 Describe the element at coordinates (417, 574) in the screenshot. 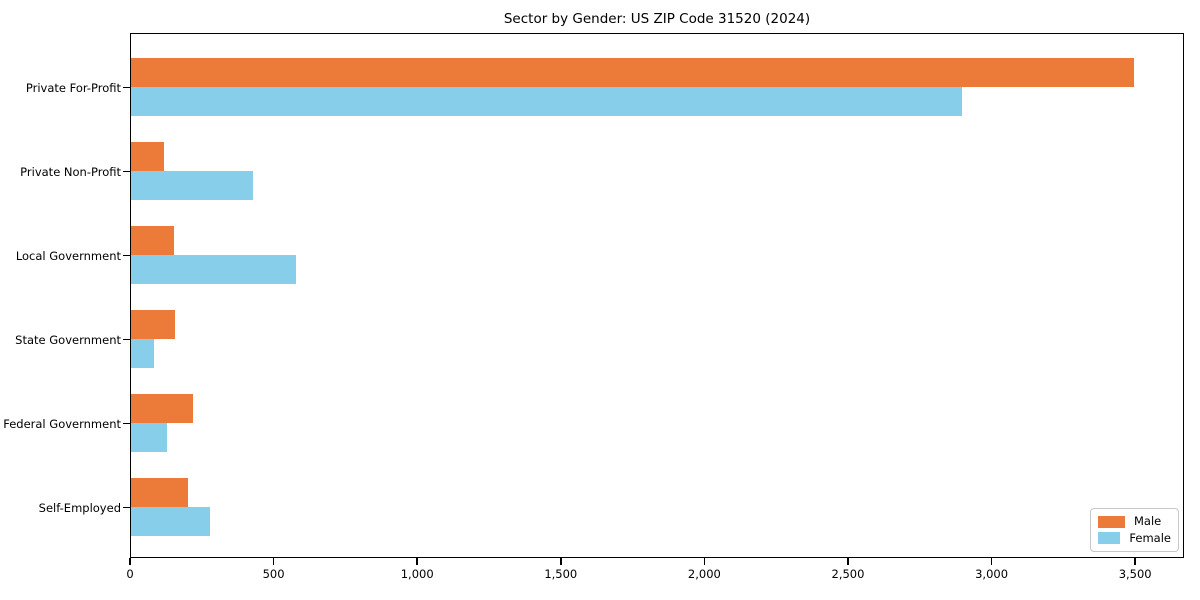

I see `x-axis-tick-label: 1,000` at that location.